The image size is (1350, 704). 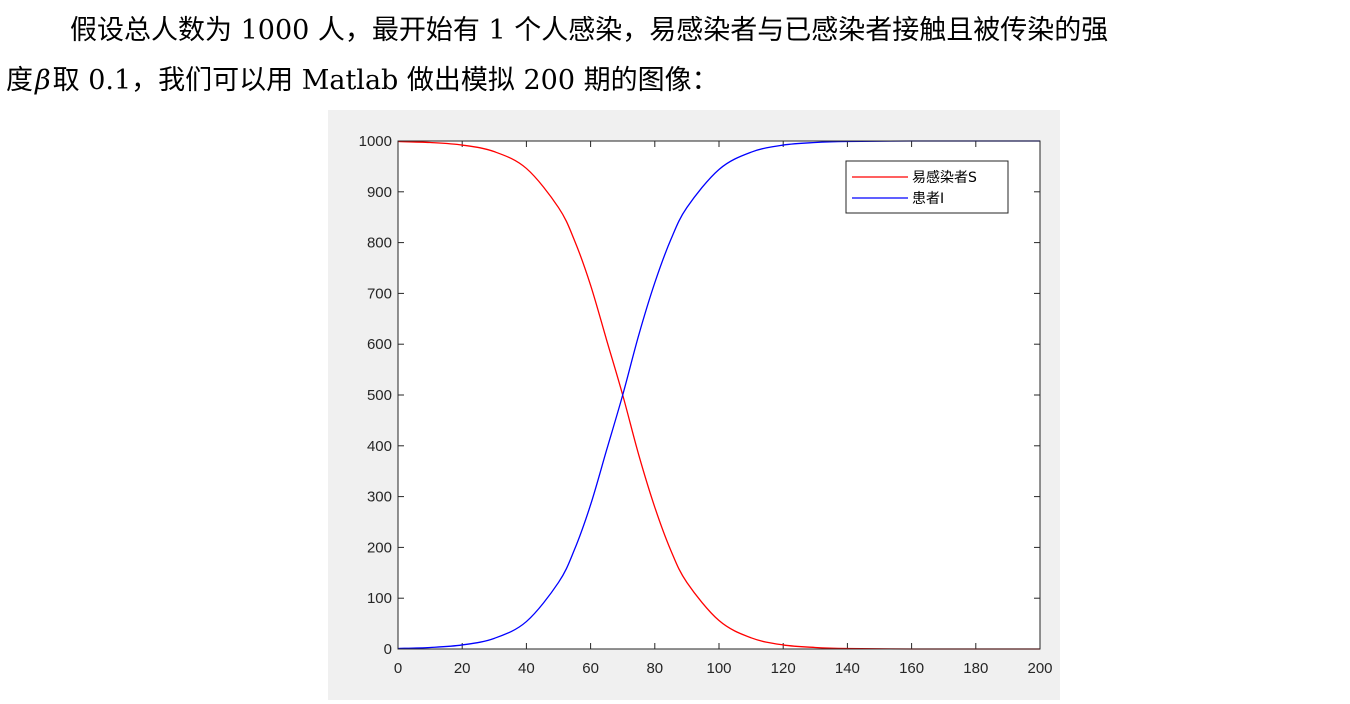 What do you see at coordinates (379, 598) in the screenshot?
I see `y-tick-label: 100` at bounding box center [379, 598].